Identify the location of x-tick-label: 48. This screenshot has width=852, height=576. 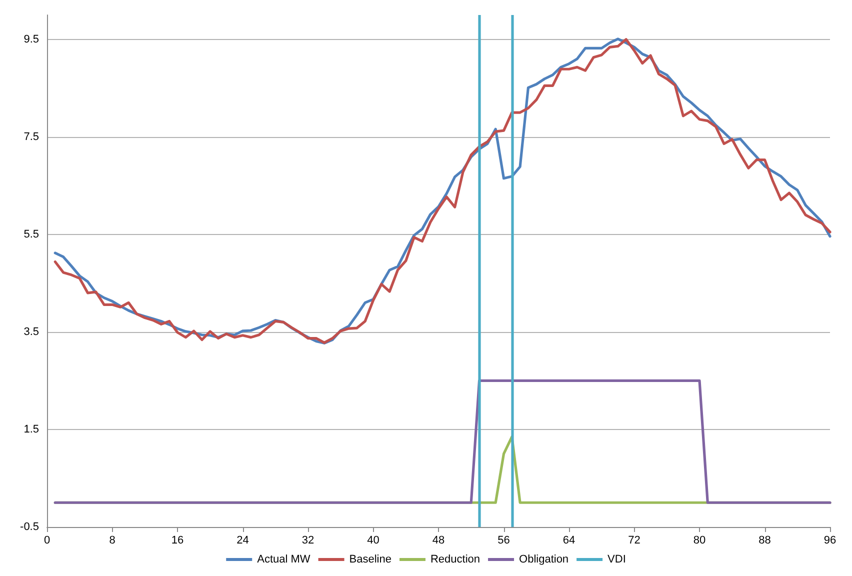
(438, 540).